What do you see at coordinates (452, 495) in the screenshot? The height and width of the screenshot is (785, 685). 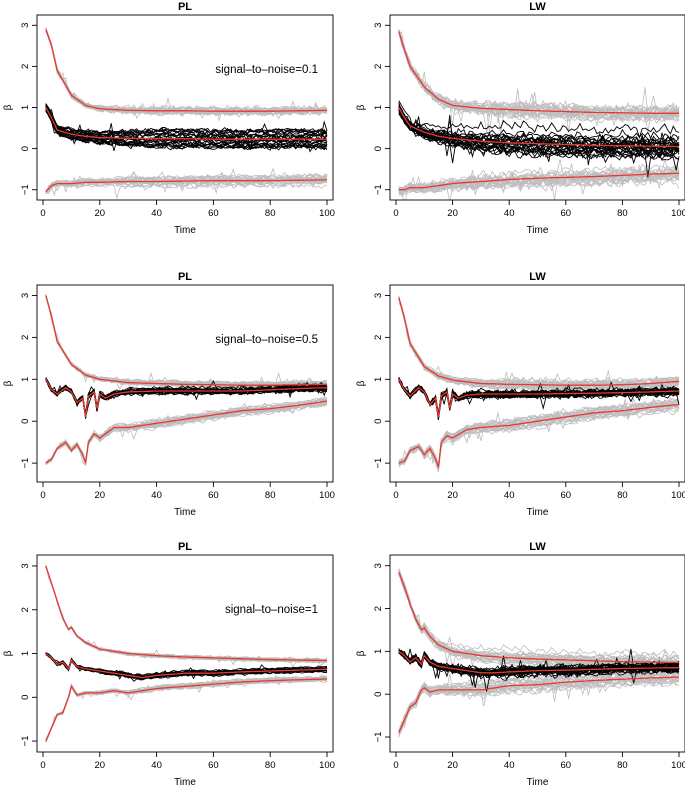 I see `x-tick-label: 20` at bounding box center [452, 495].